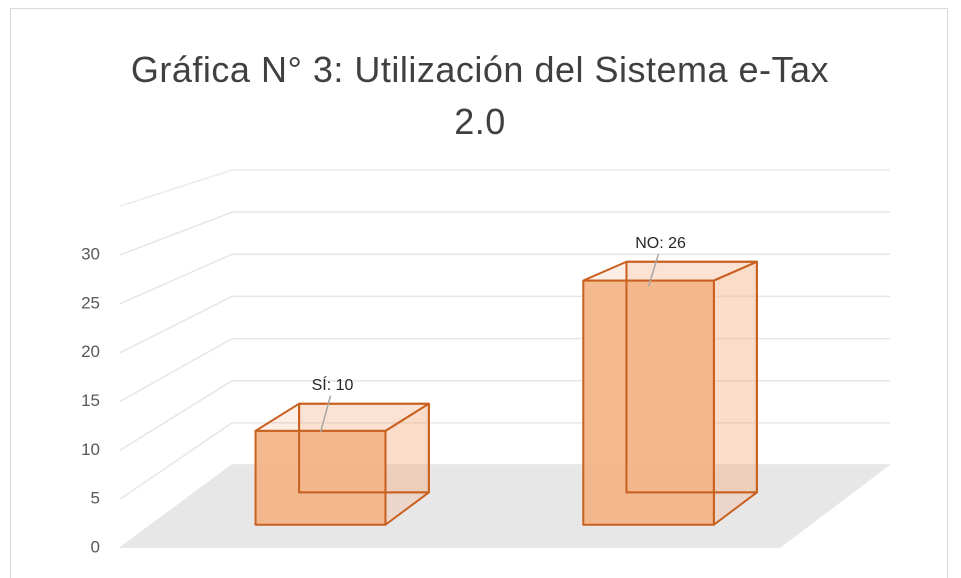 The image size is (961, 578). Describe the element at coordinates (95, 498) in the screenshot. I see `y-tick-label: 5` at that location.